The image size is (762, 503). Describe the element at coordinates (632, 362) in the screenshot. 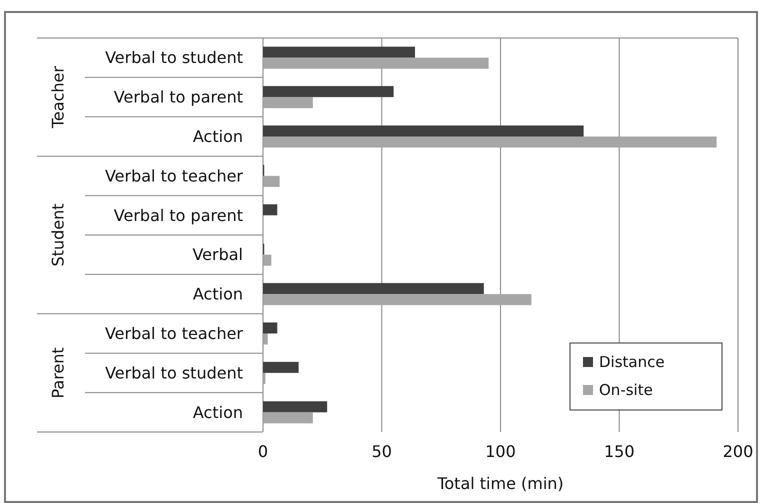

I see `legend-label: Distance` at that location.